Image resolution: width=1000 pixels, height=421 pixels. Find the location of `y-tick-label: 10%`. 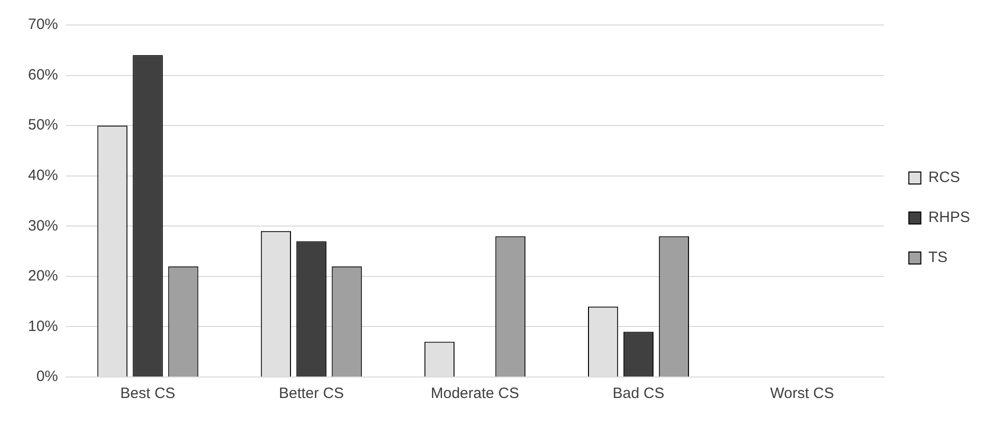

y-tick-label: 10% is located at coordinates (43, 326).